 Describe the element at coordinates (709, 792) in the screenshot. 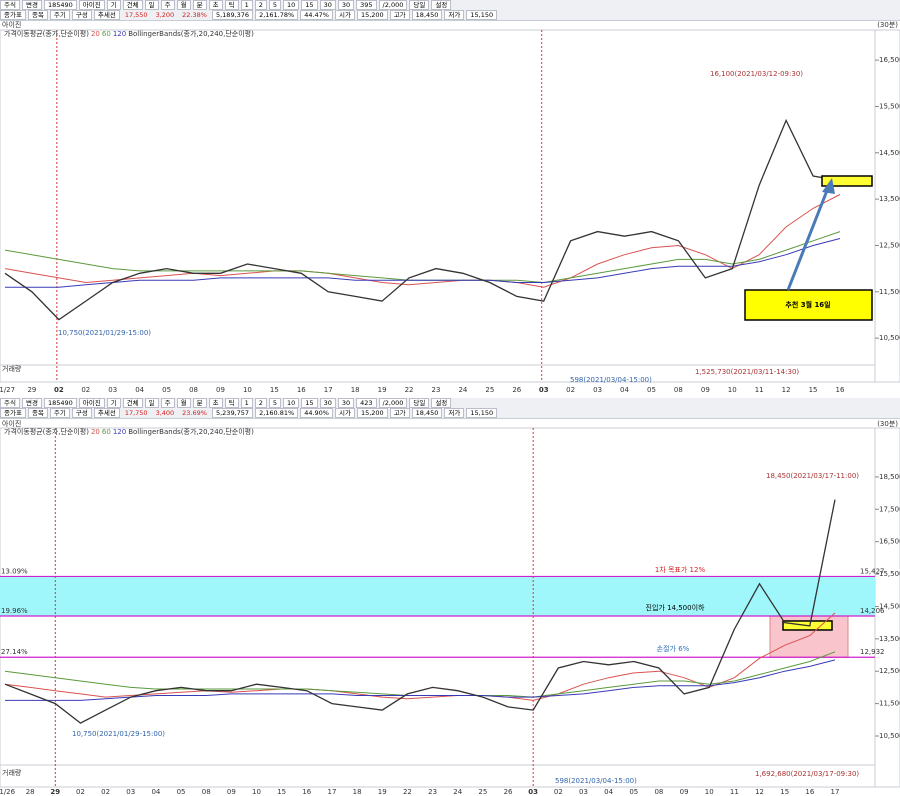

I see `x-tick-label: 10` at that location.